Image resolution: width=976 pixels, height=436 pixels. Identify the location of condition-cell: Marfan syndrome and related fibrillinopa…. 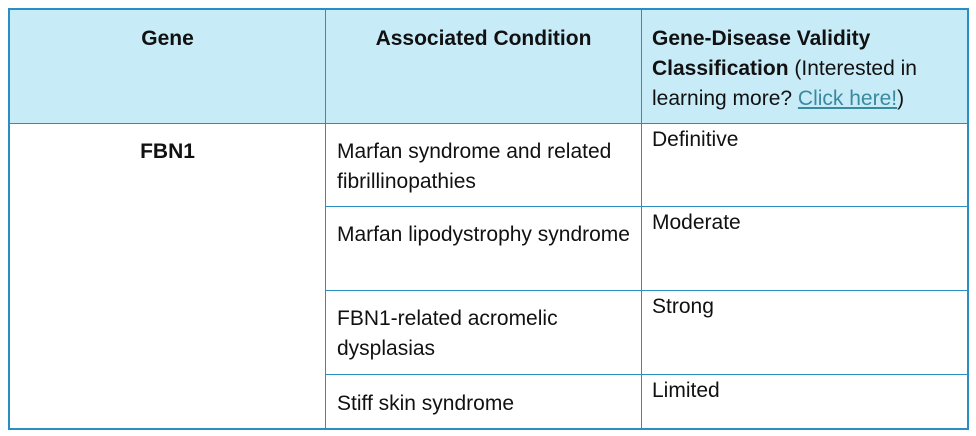
(474, 166).